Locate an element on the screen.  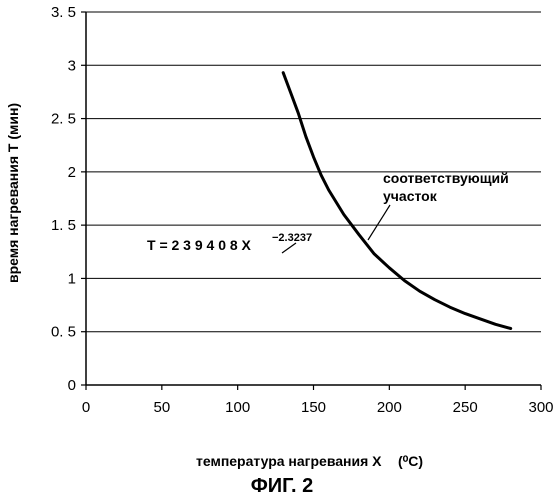
formula-pointer-line is located at coordinates (289, 248).